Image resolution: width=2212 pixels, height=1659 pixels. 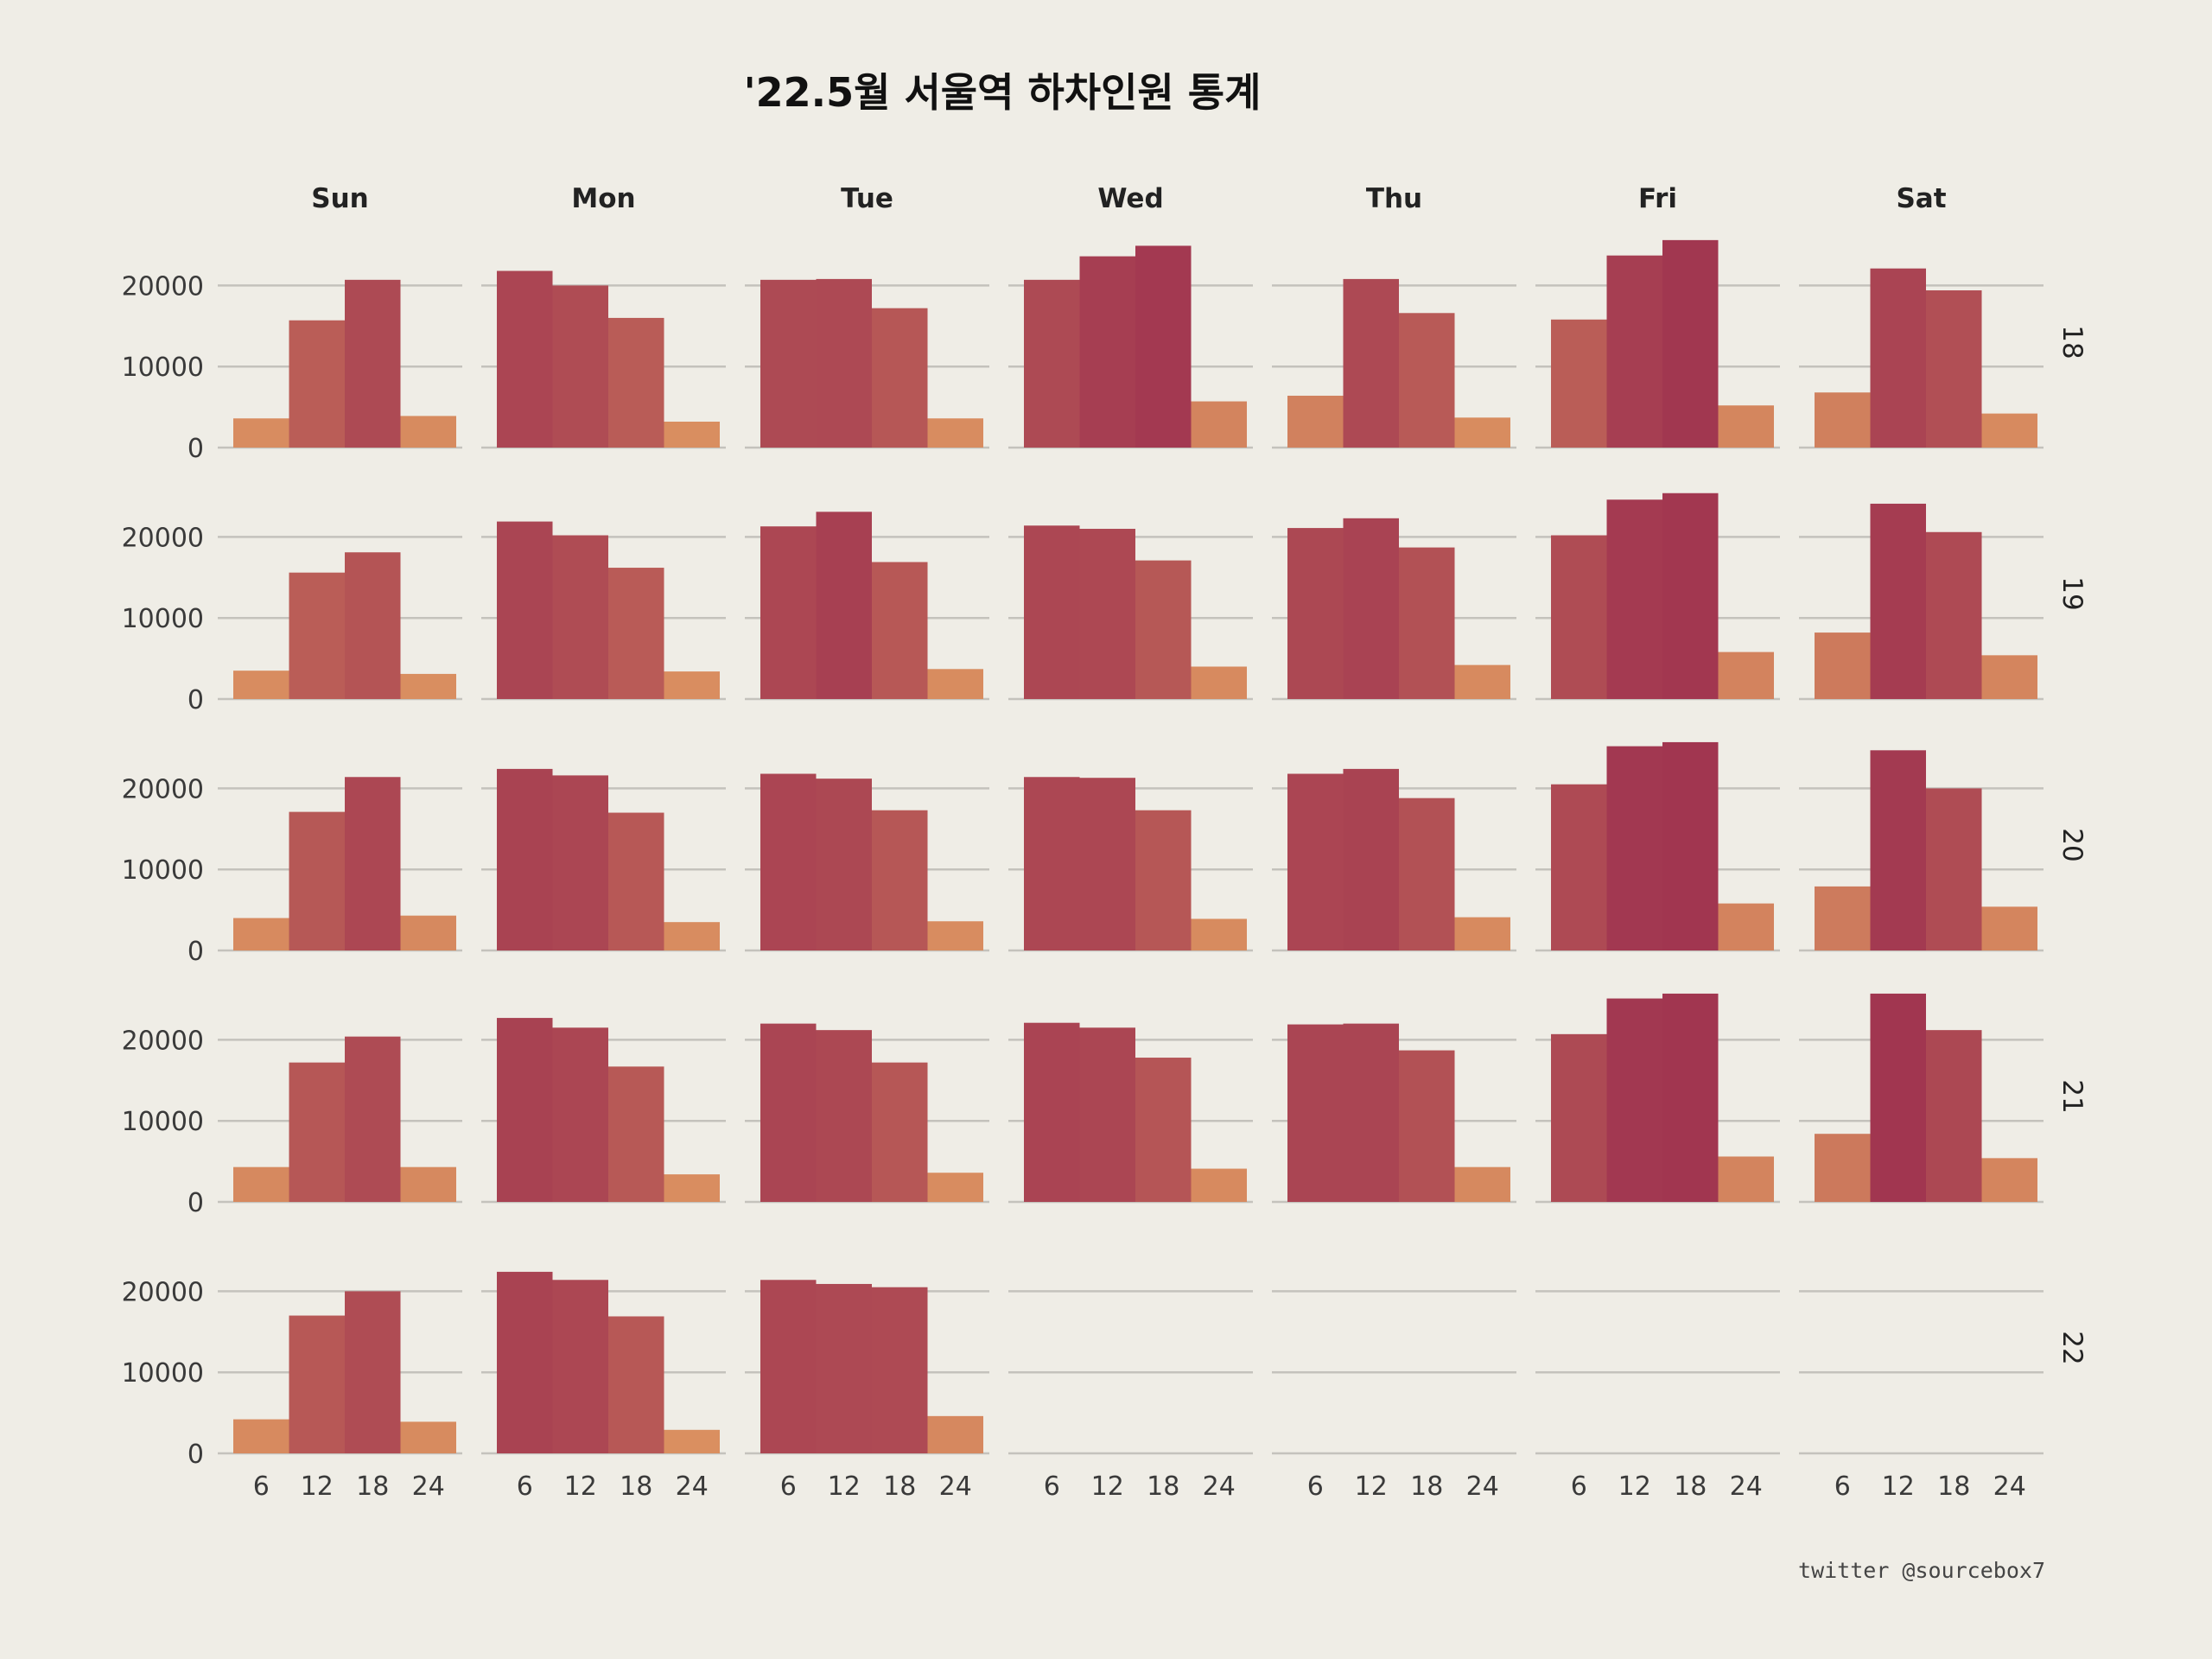 What do you see at coordinates (196, 952) in the screenshot?
I see `y-tick-label: 0` at bounding box center [196, 952].